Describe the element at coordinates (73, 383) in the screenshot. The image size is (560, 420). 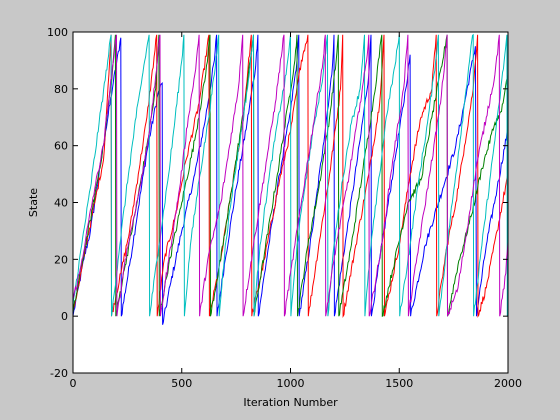
I see `x-tick-label-0: 0` at that location.